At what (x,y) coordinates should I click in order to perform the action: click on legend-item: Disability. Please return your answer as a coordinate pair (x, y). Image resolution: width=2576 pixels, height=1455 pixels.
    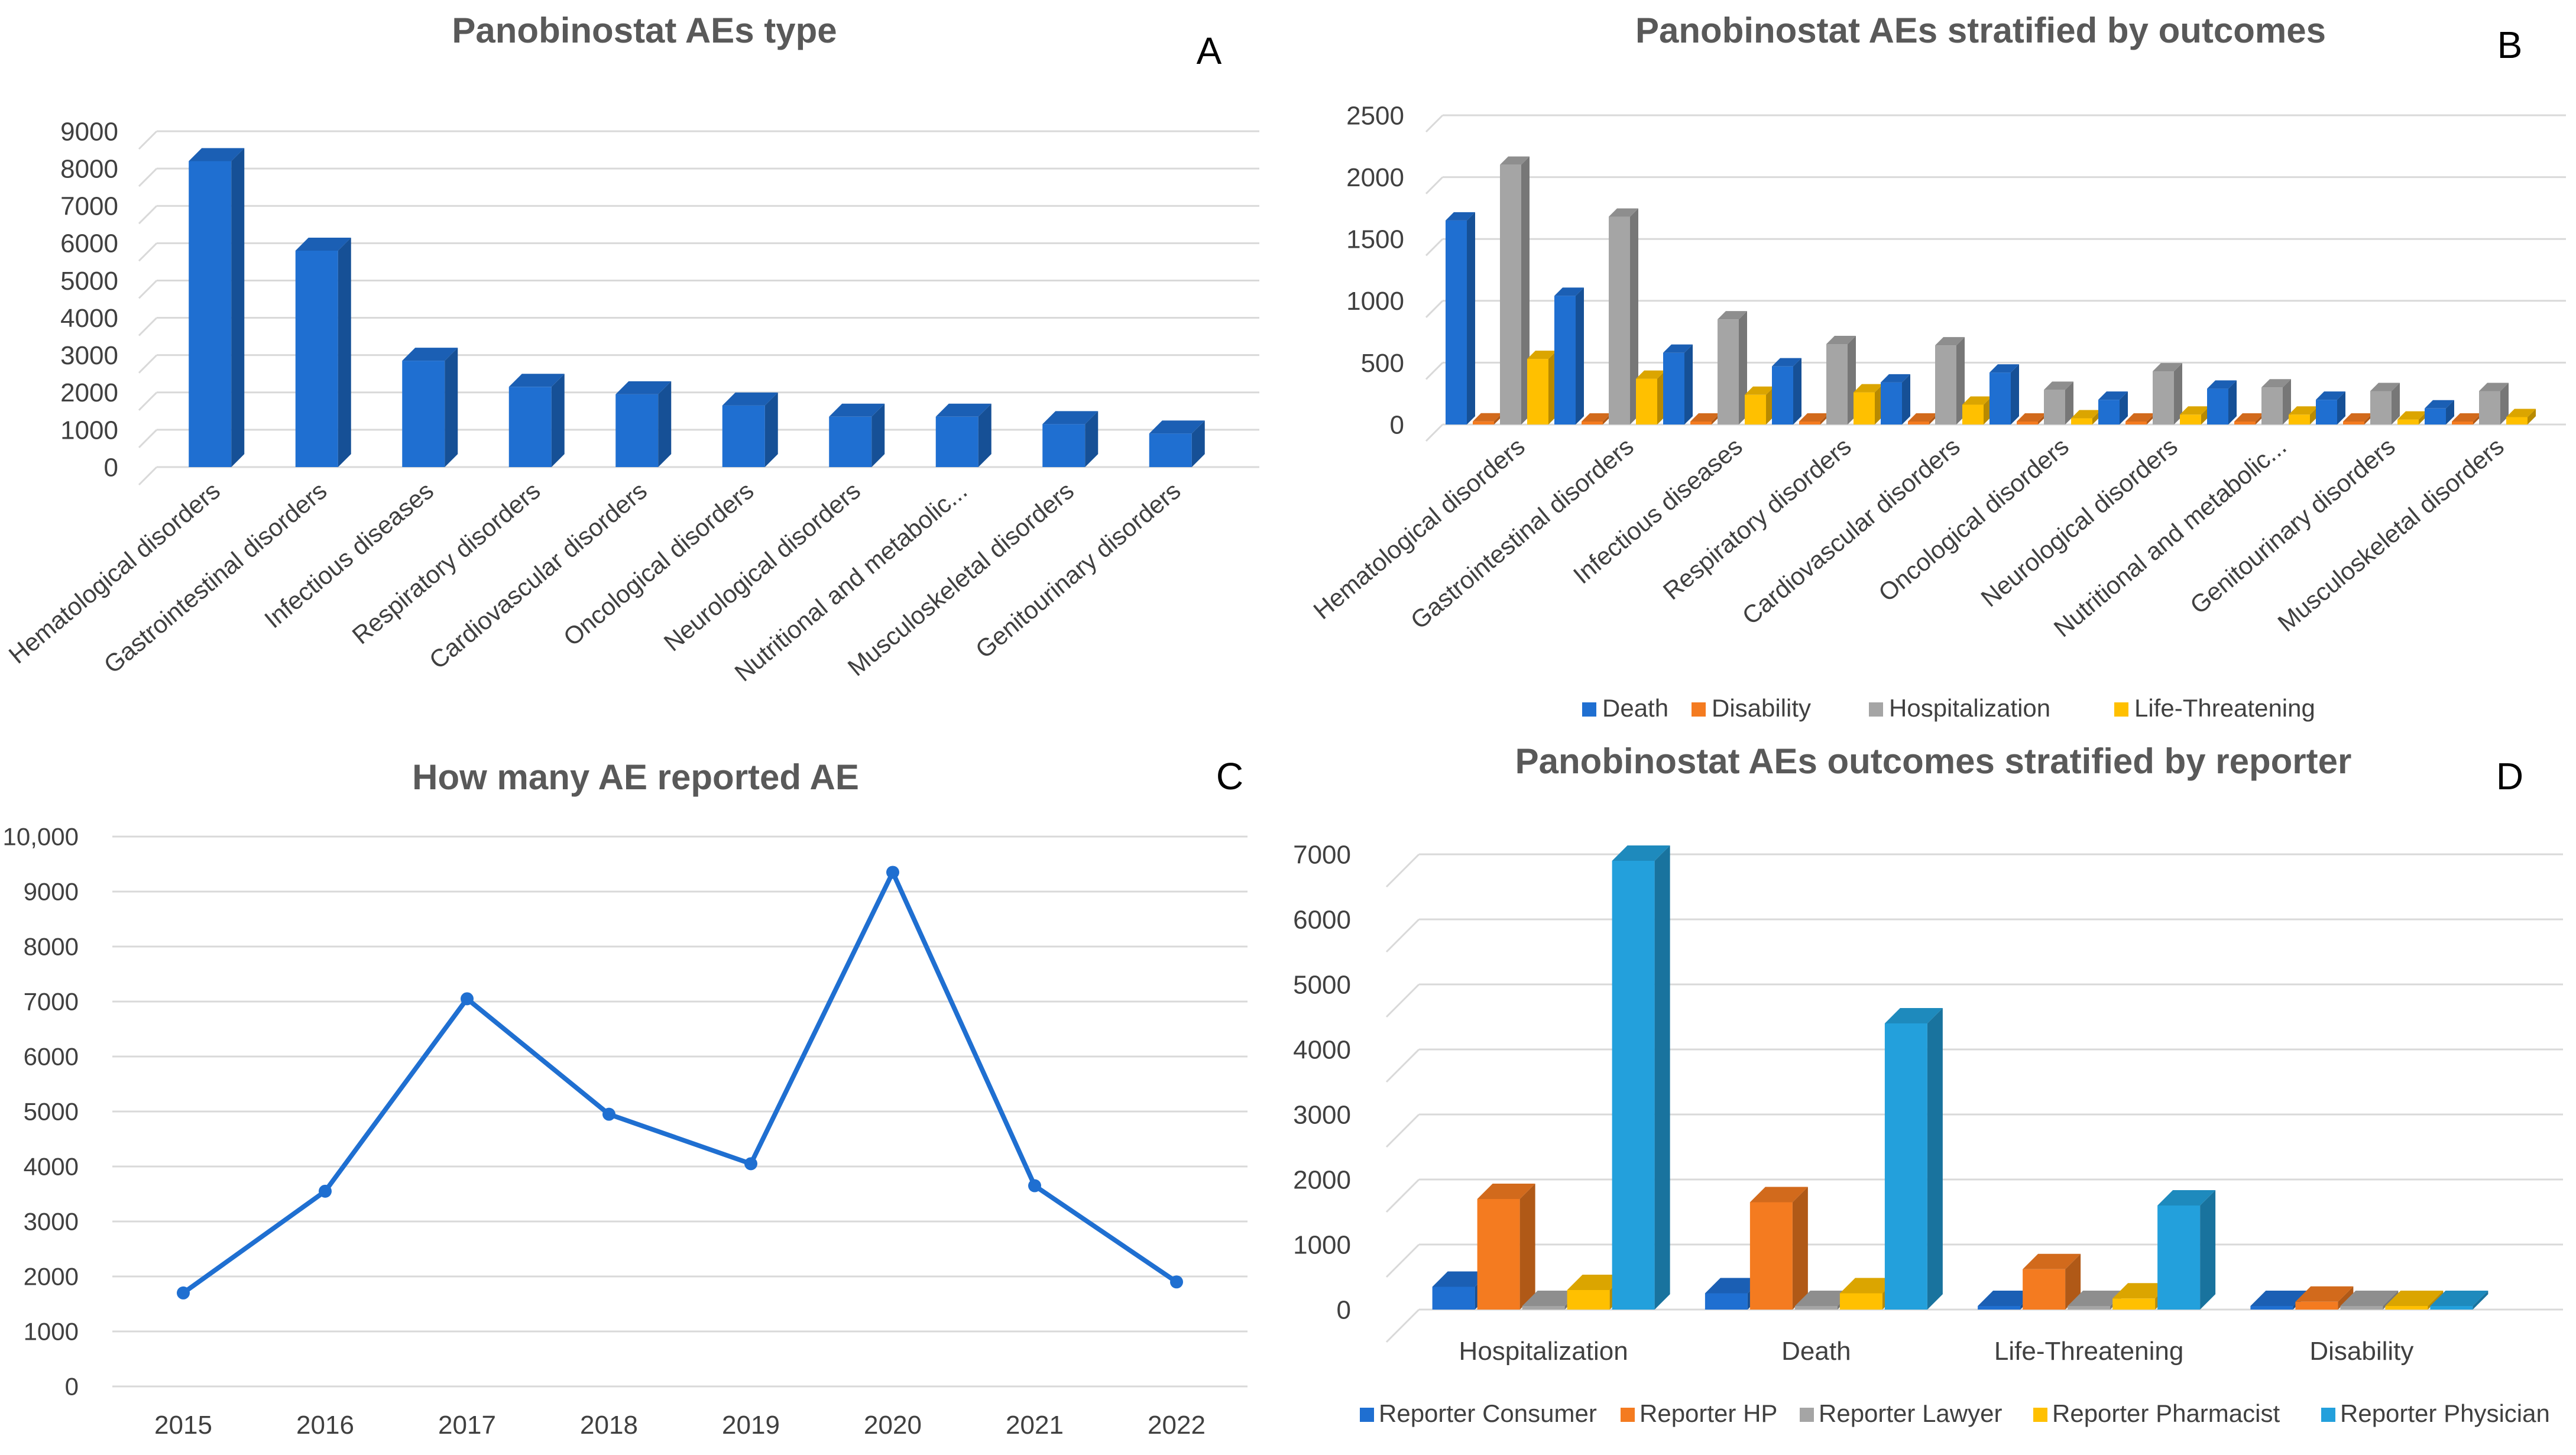
    Looking at the image, I should click on (1751, 708).